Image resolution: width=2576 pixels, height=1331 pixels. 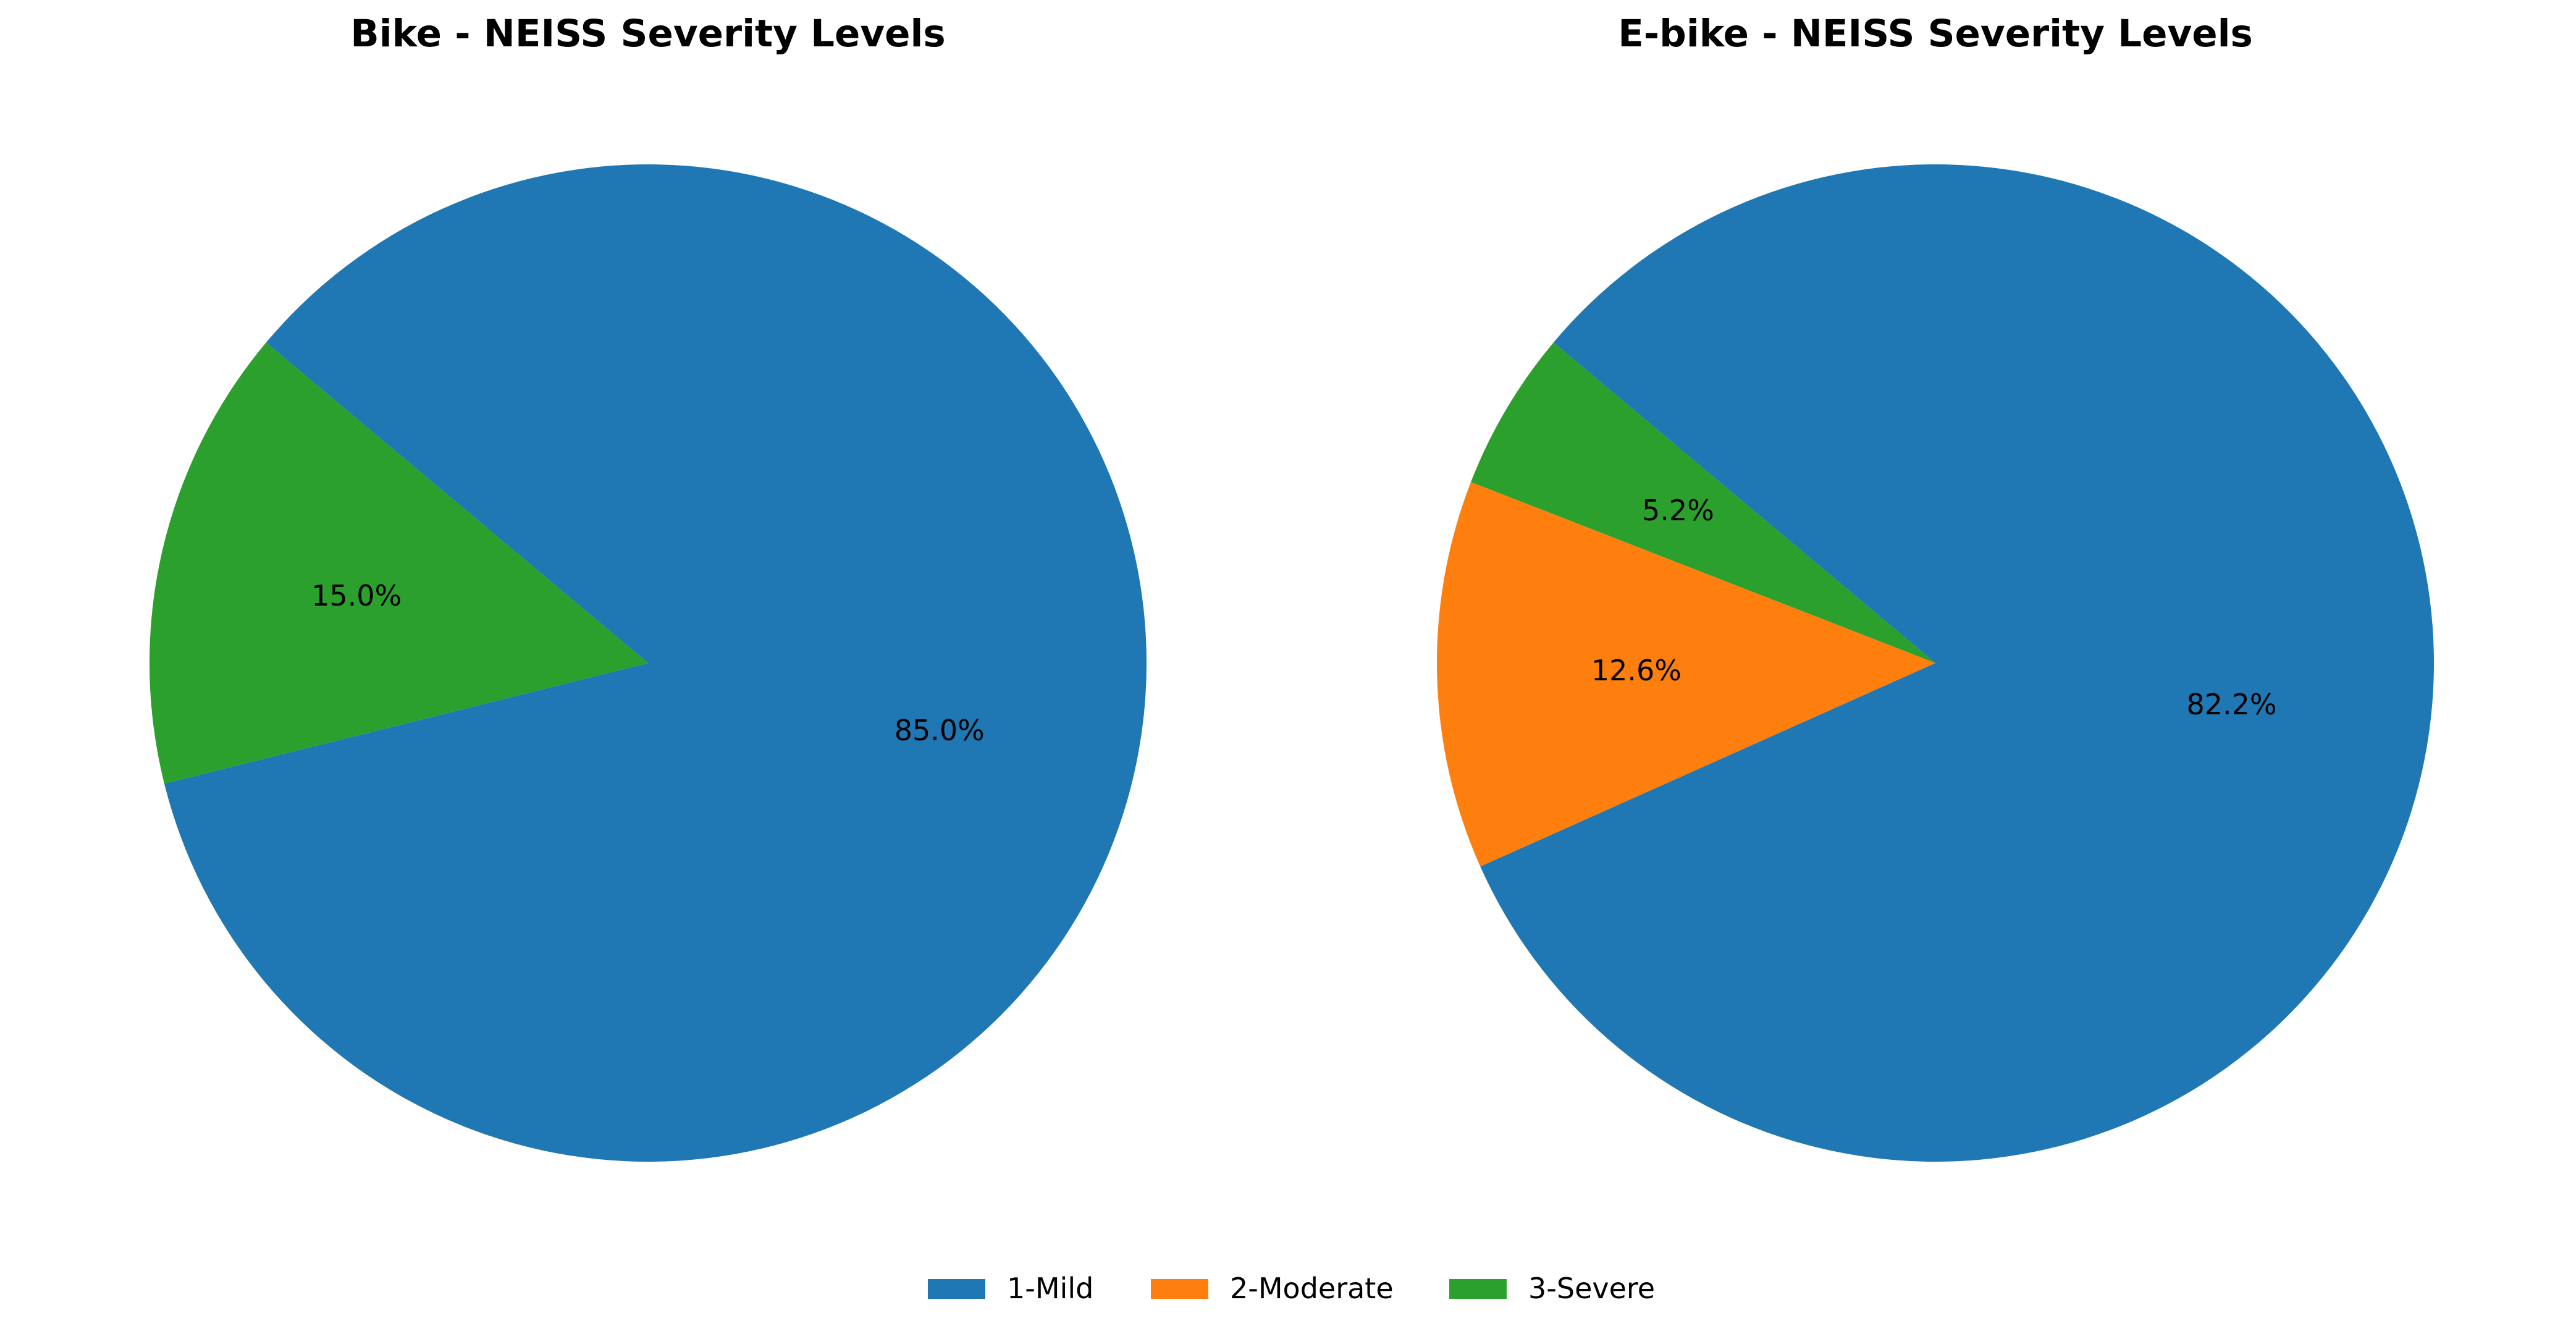 What do you see at coordinates (1179, 1289) in the screenshot?
I see `legend-swatch-moderate` at bounding box center [1179, 1289].